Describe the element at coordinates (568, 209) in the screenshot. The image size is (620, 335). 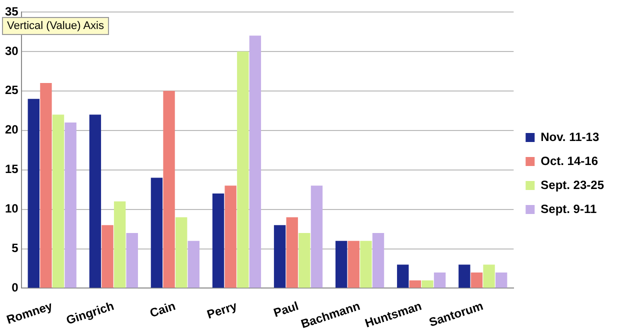
I see `legend-label: Sept. 9-11` at that location.